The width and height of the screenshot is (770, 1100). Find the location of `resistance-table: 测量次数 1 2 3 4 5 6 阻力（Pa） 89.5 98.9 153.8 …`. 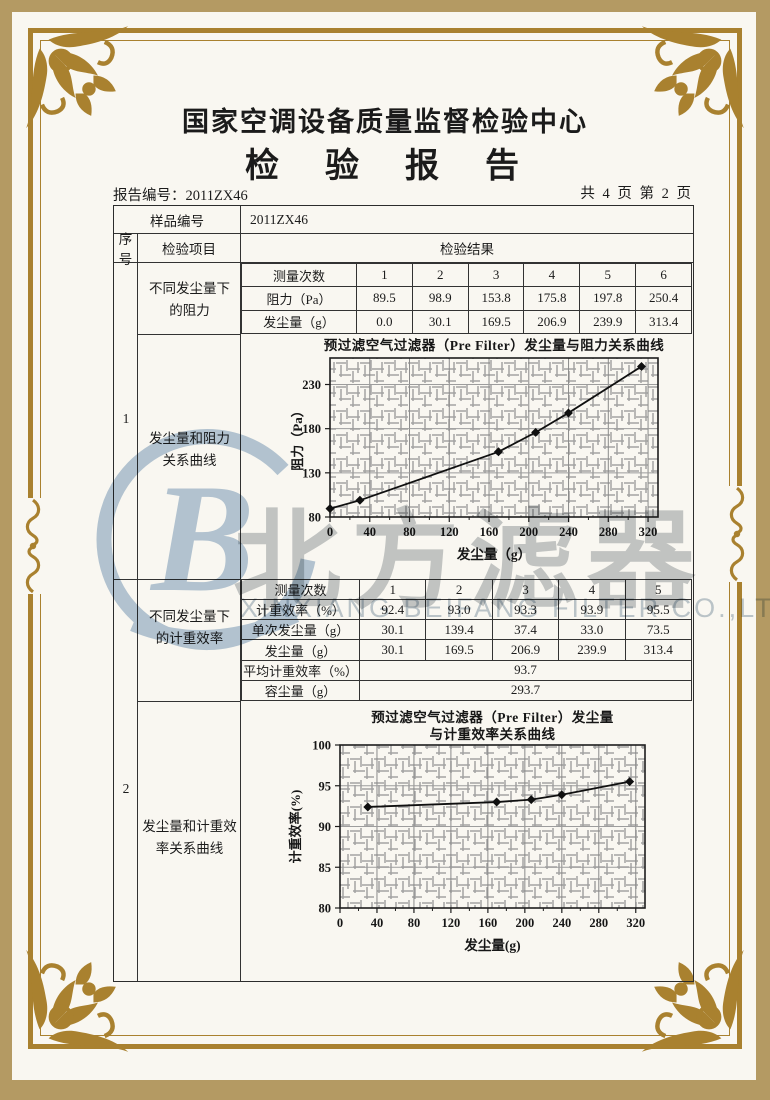

resistance-table: 测量次数 1 2 3 4 5 6 阻力（Pa） 89.5 98.9 153.8 … is located at coordinates (466, 298).